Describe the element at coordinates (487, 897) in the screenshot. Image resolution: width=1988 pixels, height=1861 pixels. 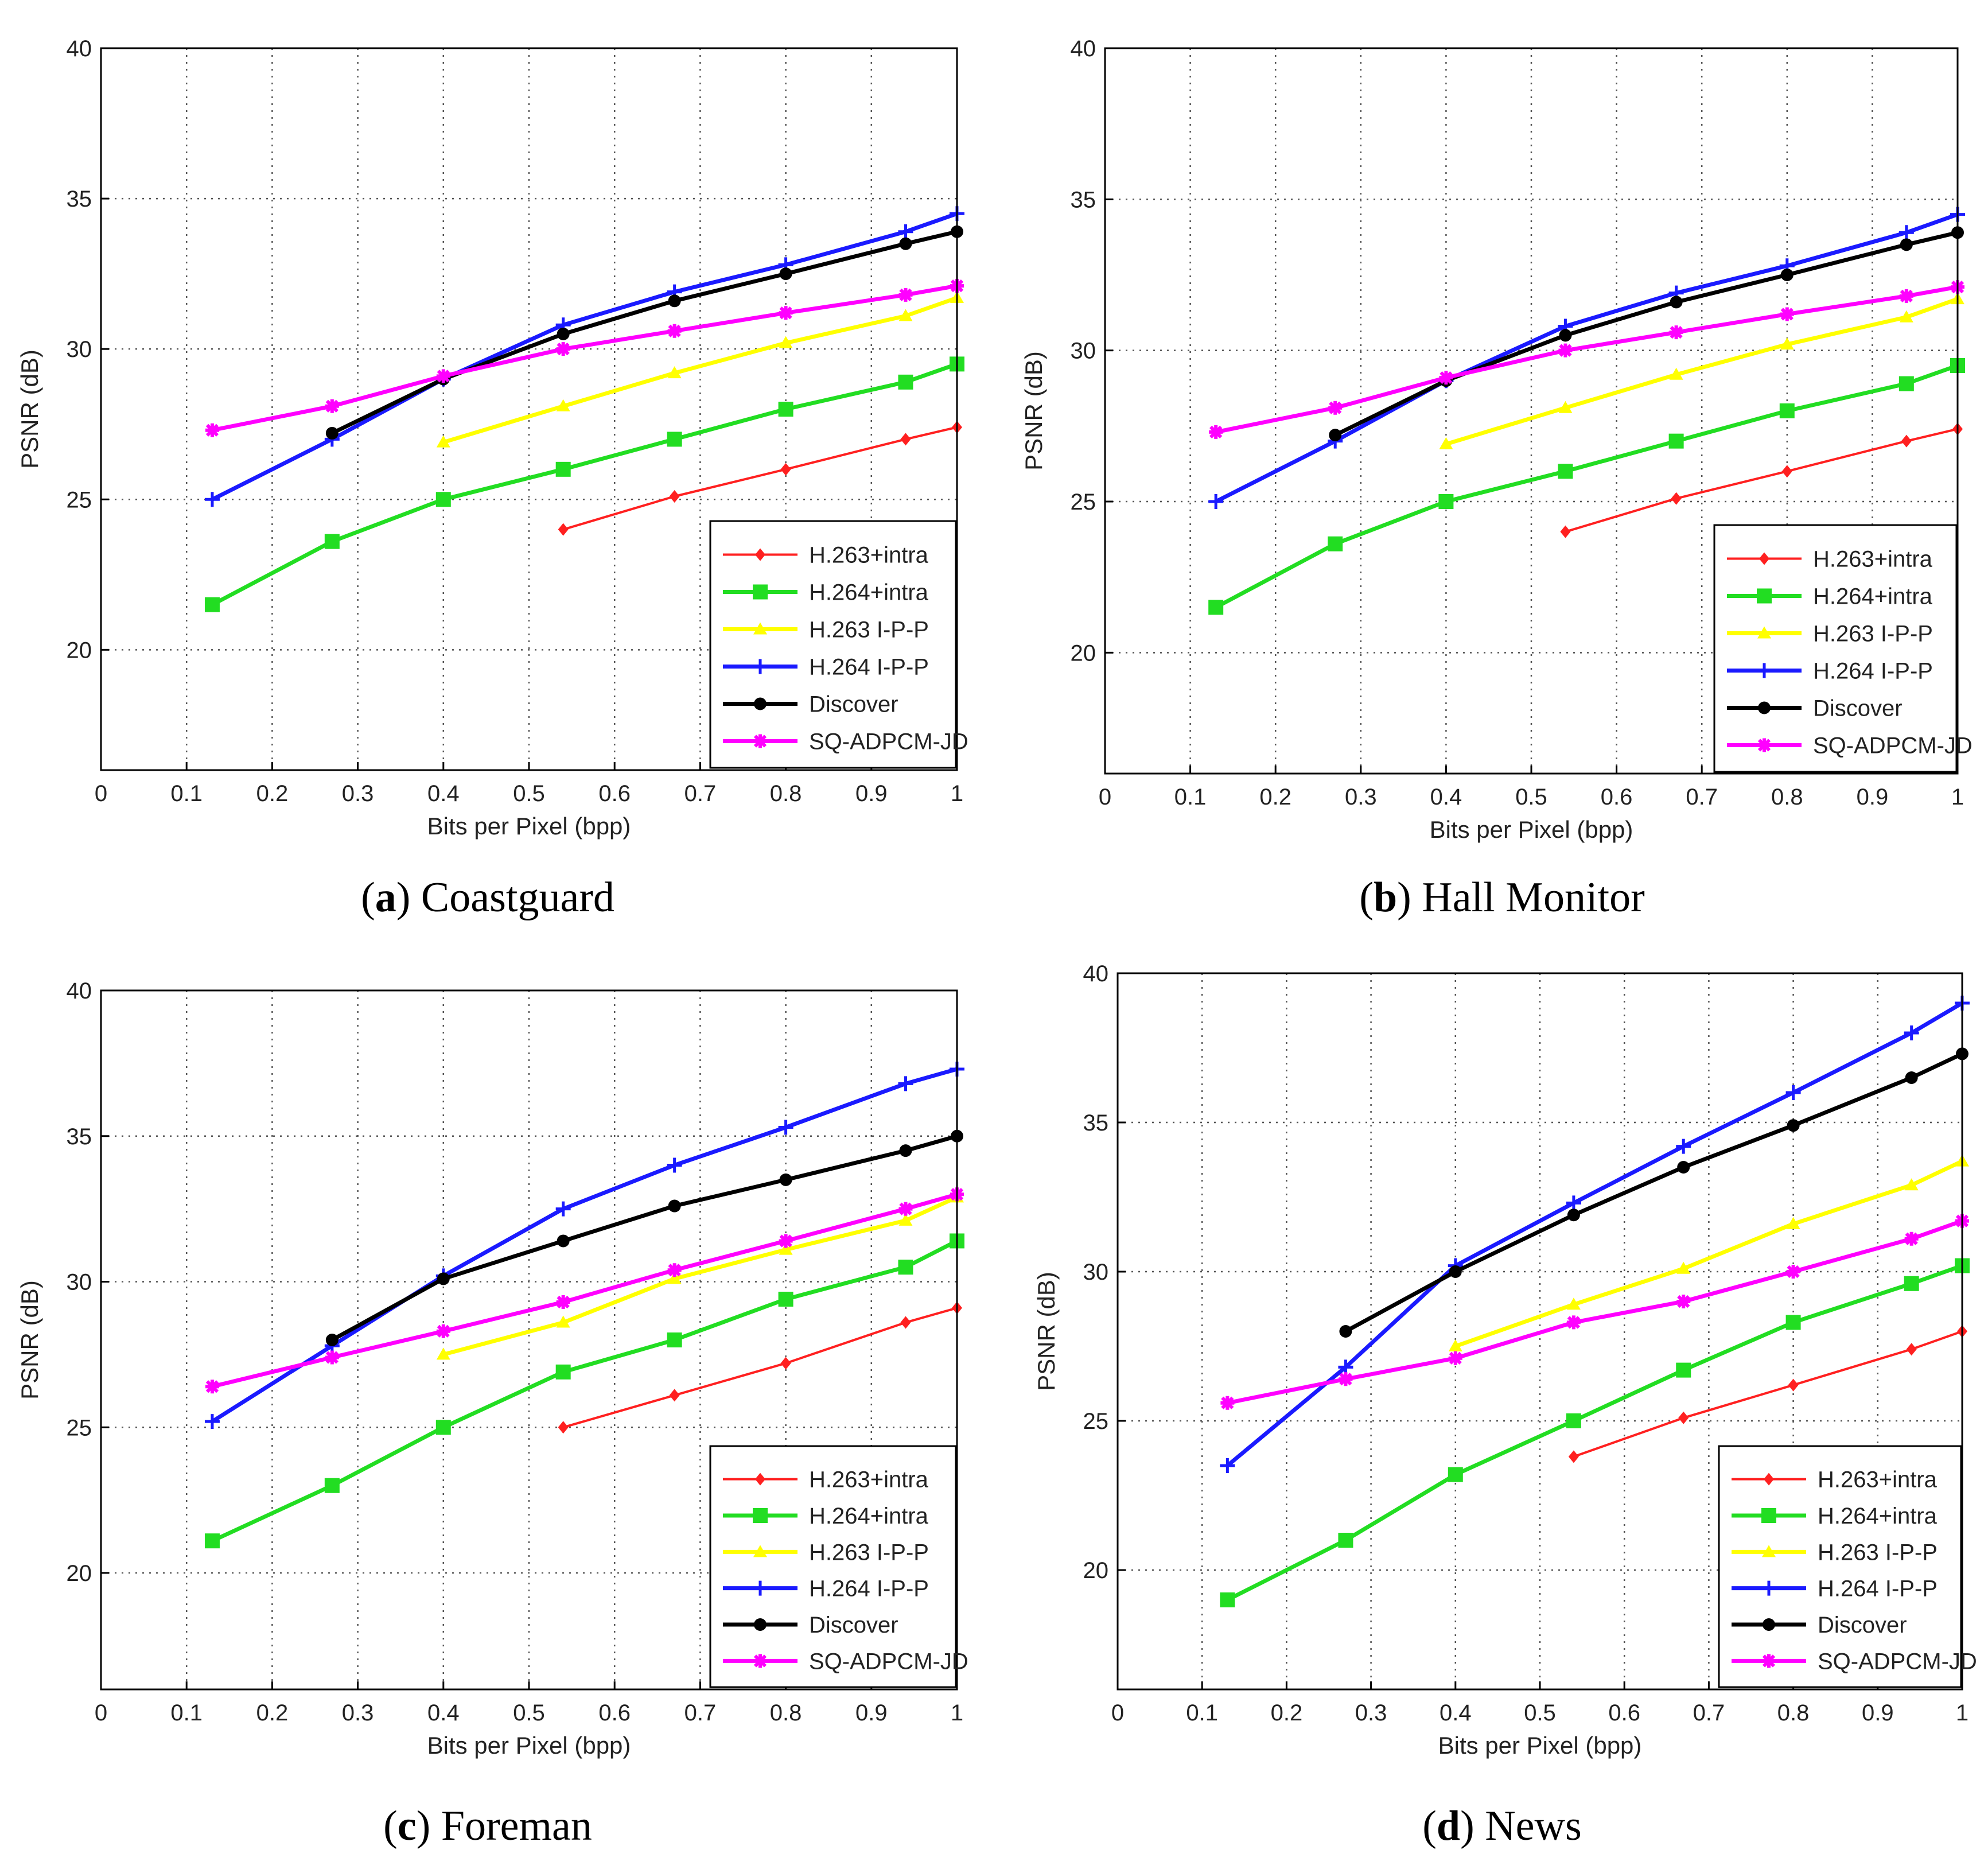
I see `caption-coastguard: (a) Coastguard` at that location.